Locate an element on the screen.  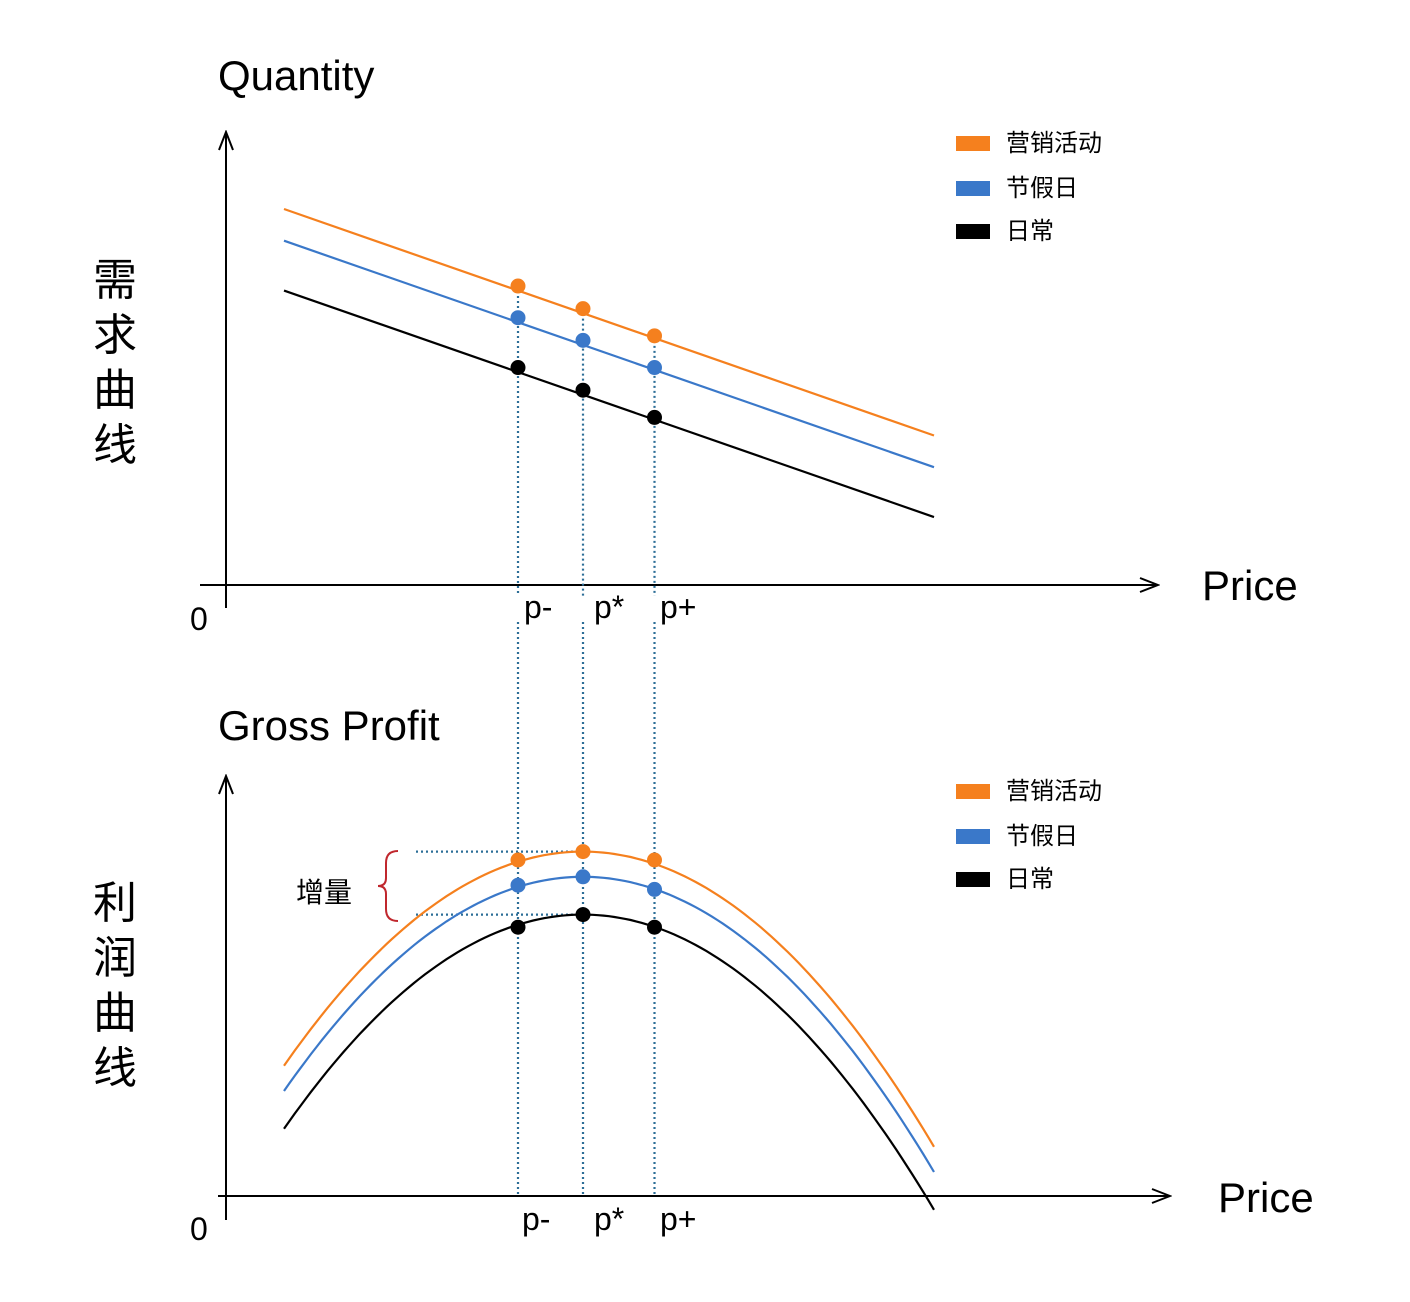
profit-curve-holiday is located at coordinates (609, 1024).